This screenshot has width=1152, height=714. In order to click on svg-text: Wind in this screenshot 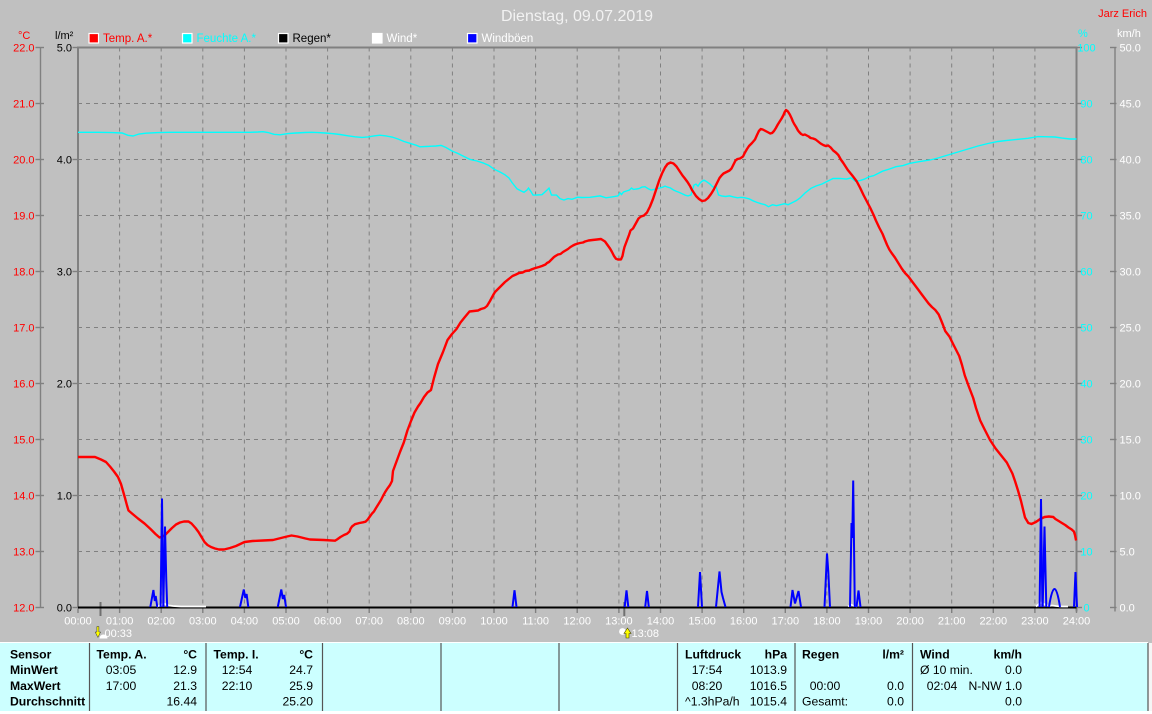, I will do `click(935, 655)`.